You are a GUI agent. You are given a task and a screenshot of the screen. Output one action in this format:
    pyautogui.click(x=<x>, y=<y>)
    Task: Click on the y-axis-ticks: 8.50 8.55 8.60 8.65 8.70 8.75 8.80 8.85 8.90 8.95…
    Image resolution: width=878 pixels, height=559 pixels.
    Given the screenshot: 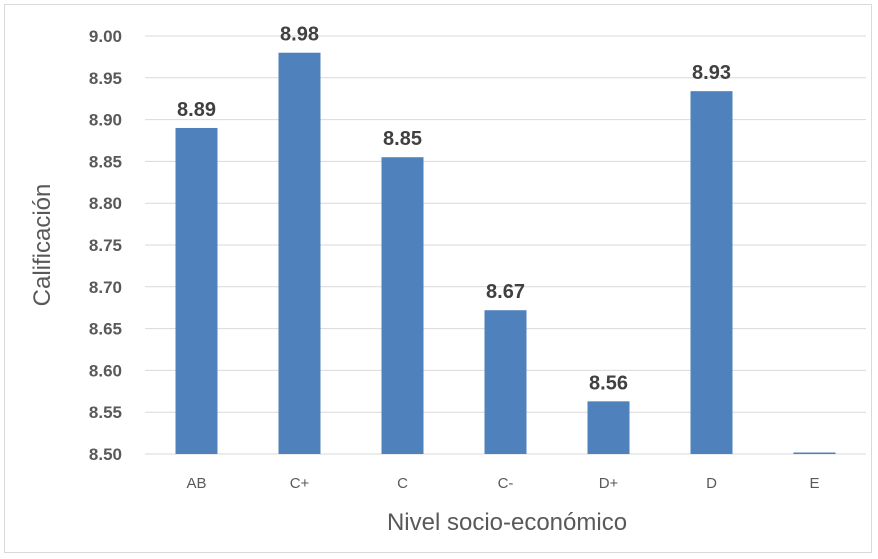 What is the action you would take?
    pyautogui.click(x=105, y=245)
    